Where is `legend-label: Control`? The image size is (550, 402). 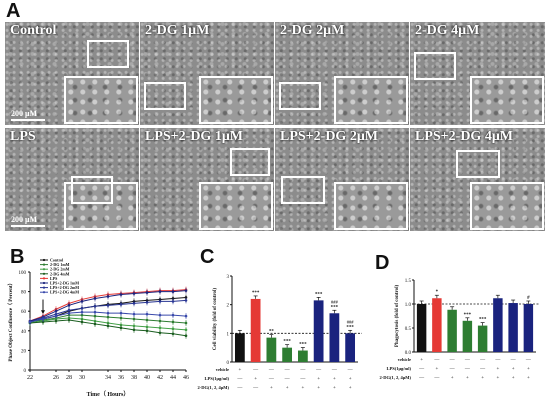
legend-label: Control is located at coordinates (57, 260).